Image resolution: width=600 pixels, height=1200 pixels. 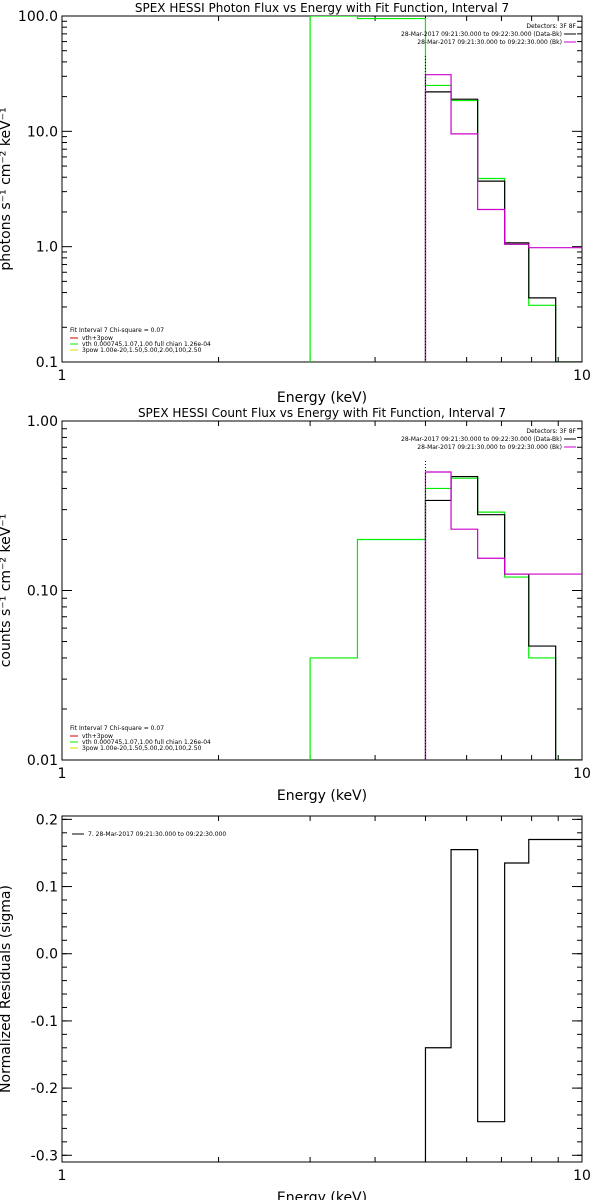 I want to click on y-tick-label: 100.0, so click(x=38, y=17).